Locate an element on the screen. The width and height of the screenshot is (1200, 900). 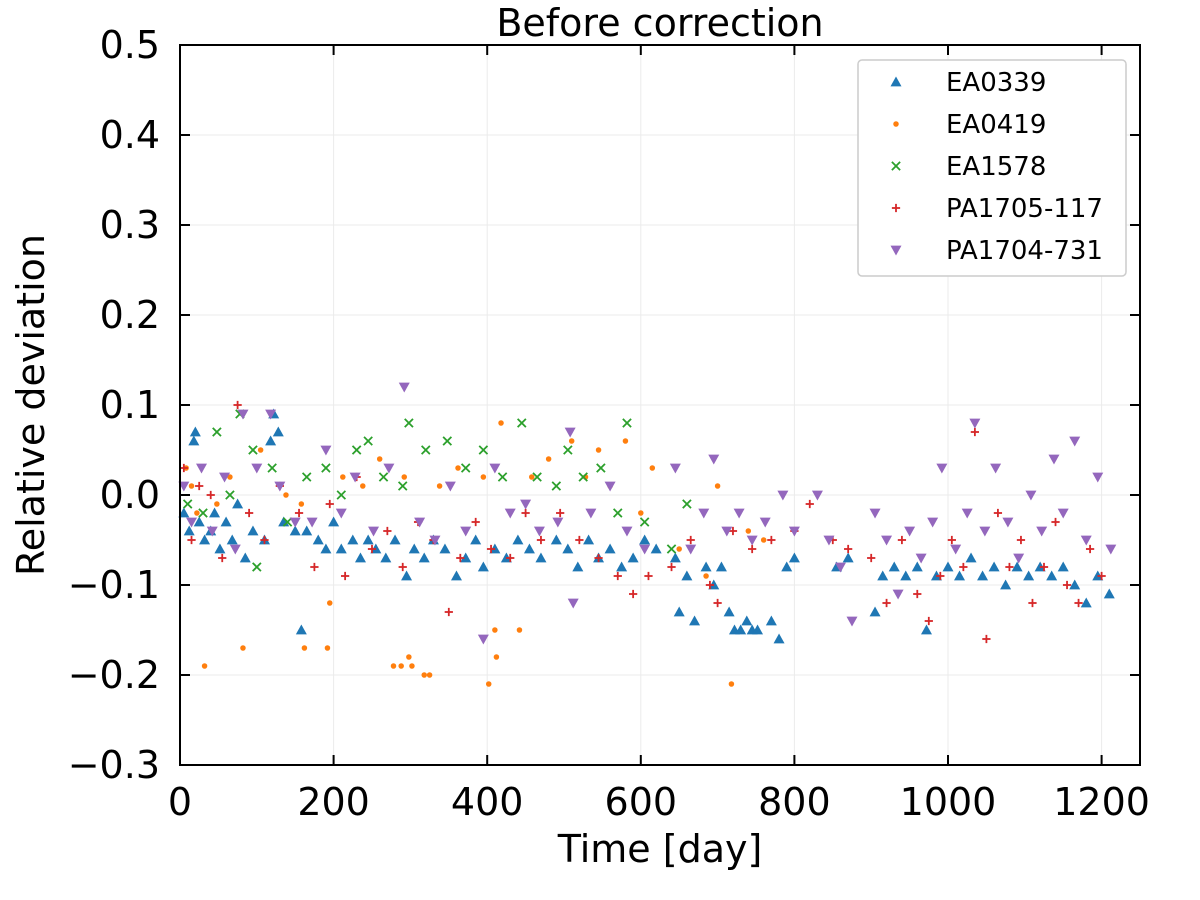
x-tick-label: 200 is located at coordinates (333, 802).